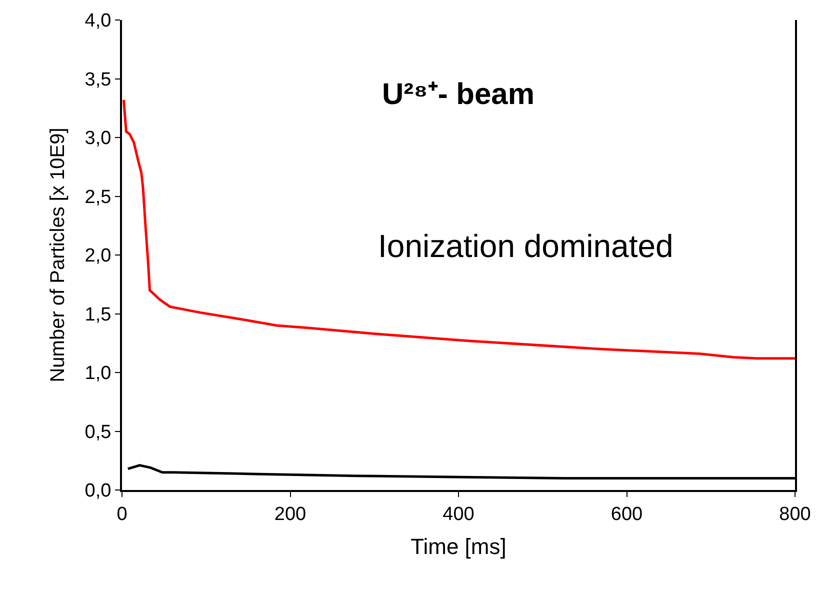  I want to click on y-tick-label: 0,5, so click(98, 432).